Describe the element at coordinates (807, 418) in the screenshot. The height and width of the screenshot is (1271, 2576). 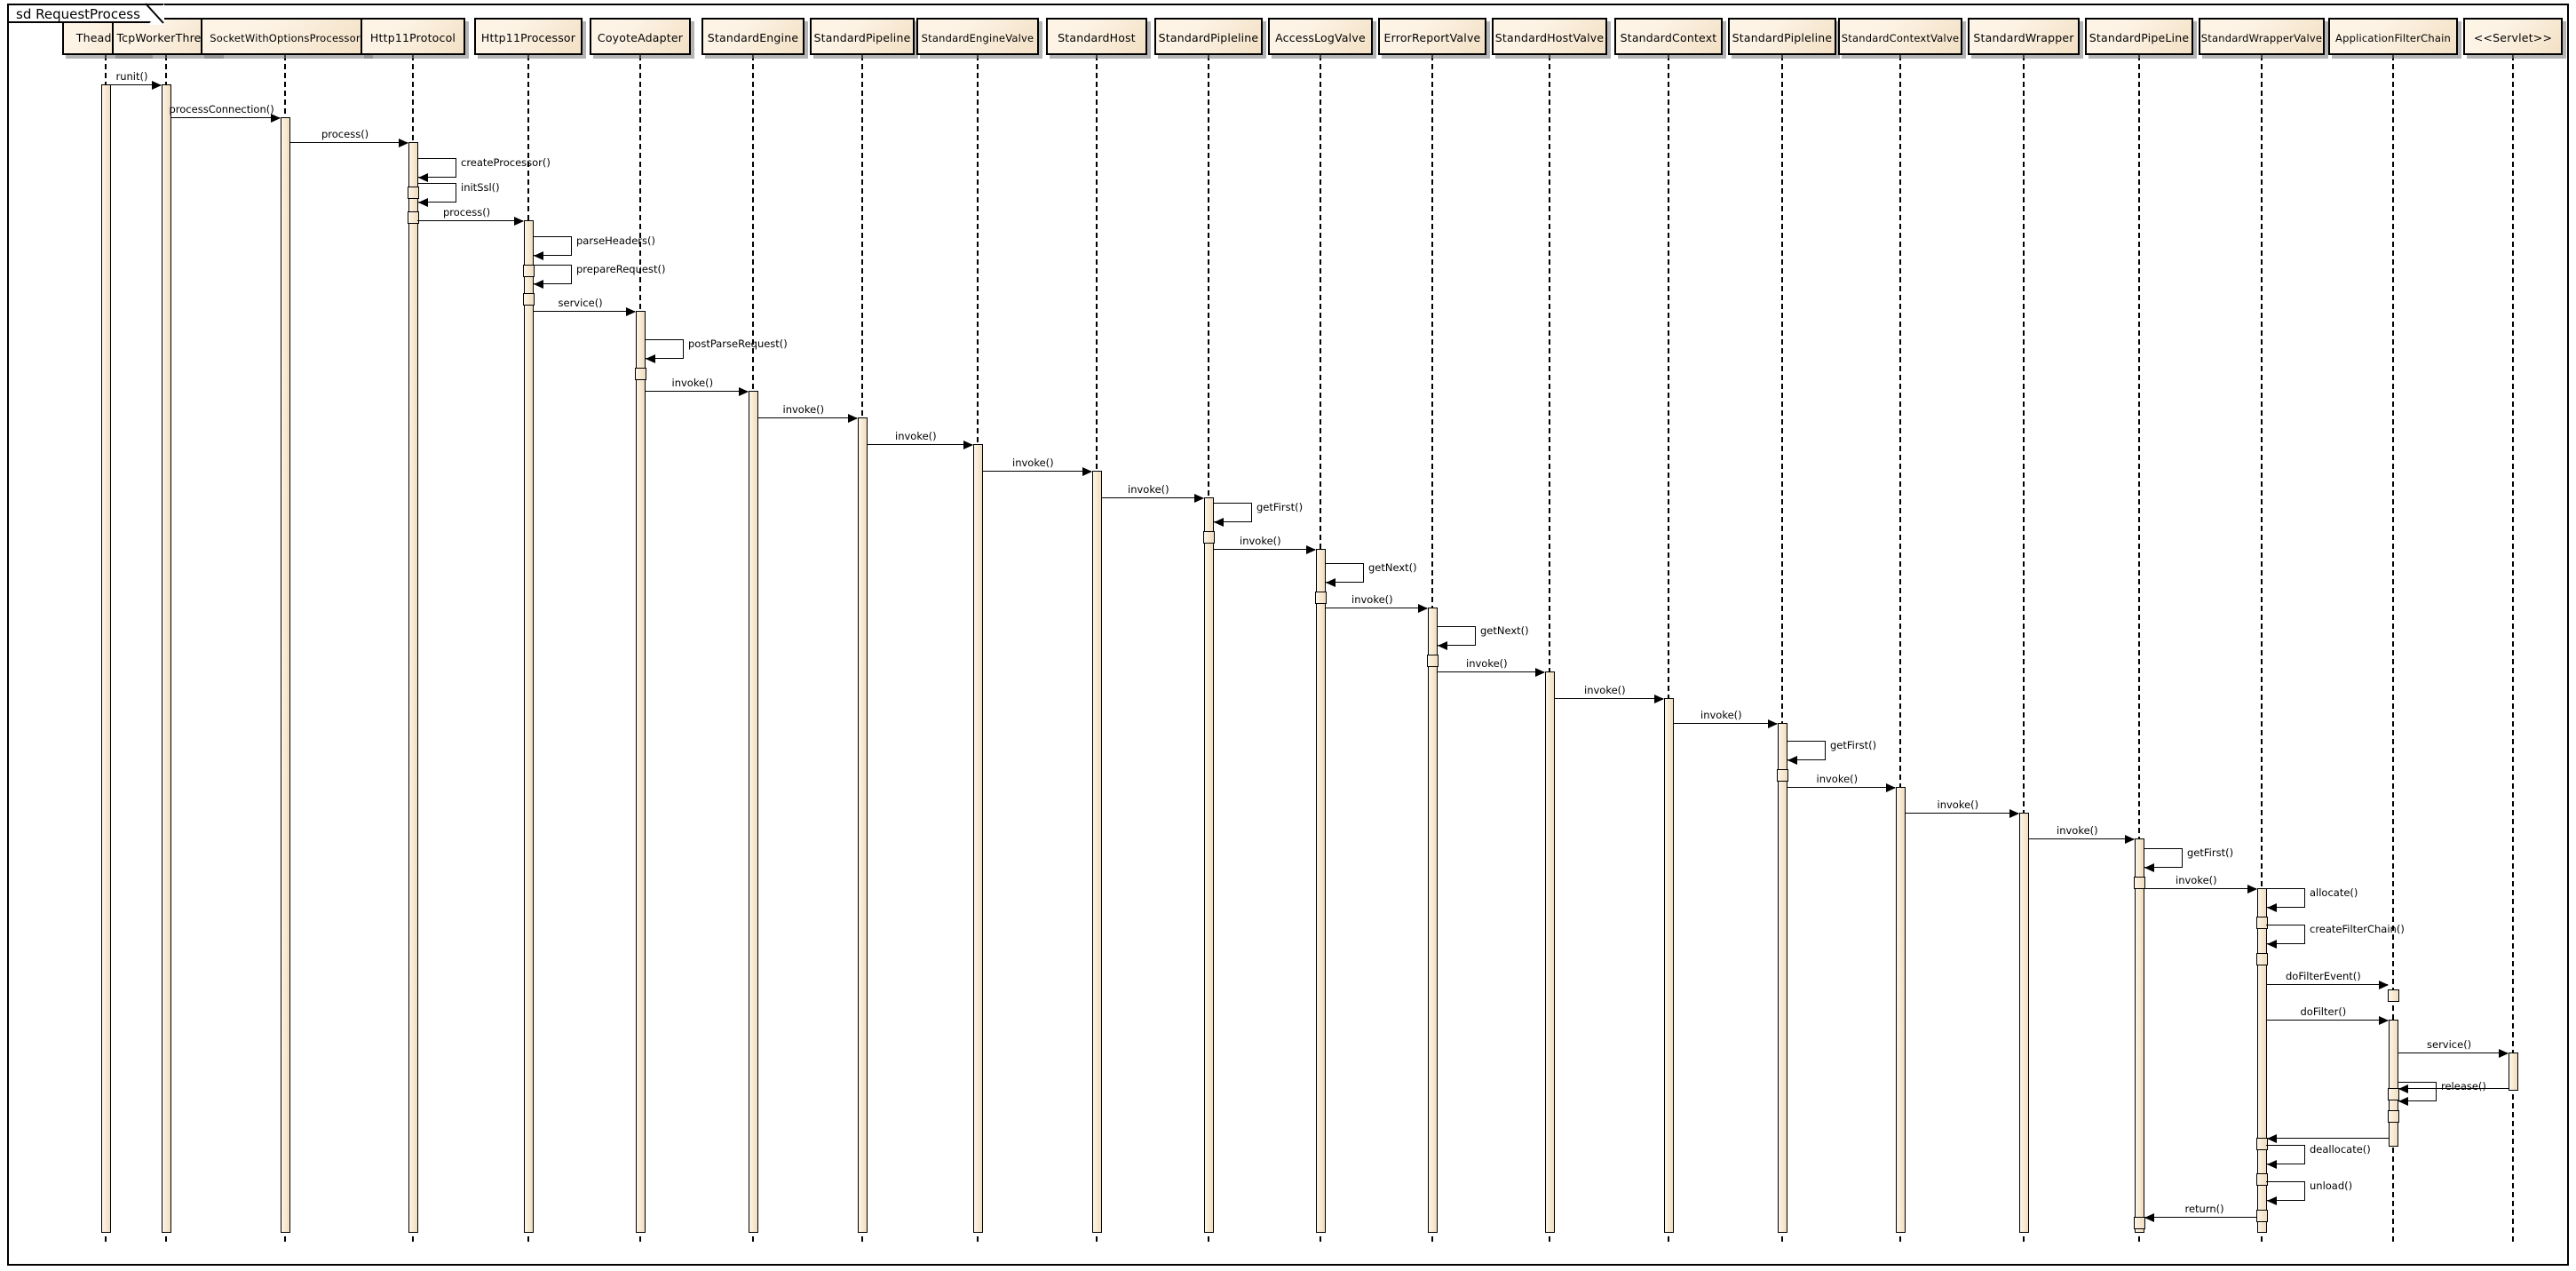
I see `message-line-m12` at that location.